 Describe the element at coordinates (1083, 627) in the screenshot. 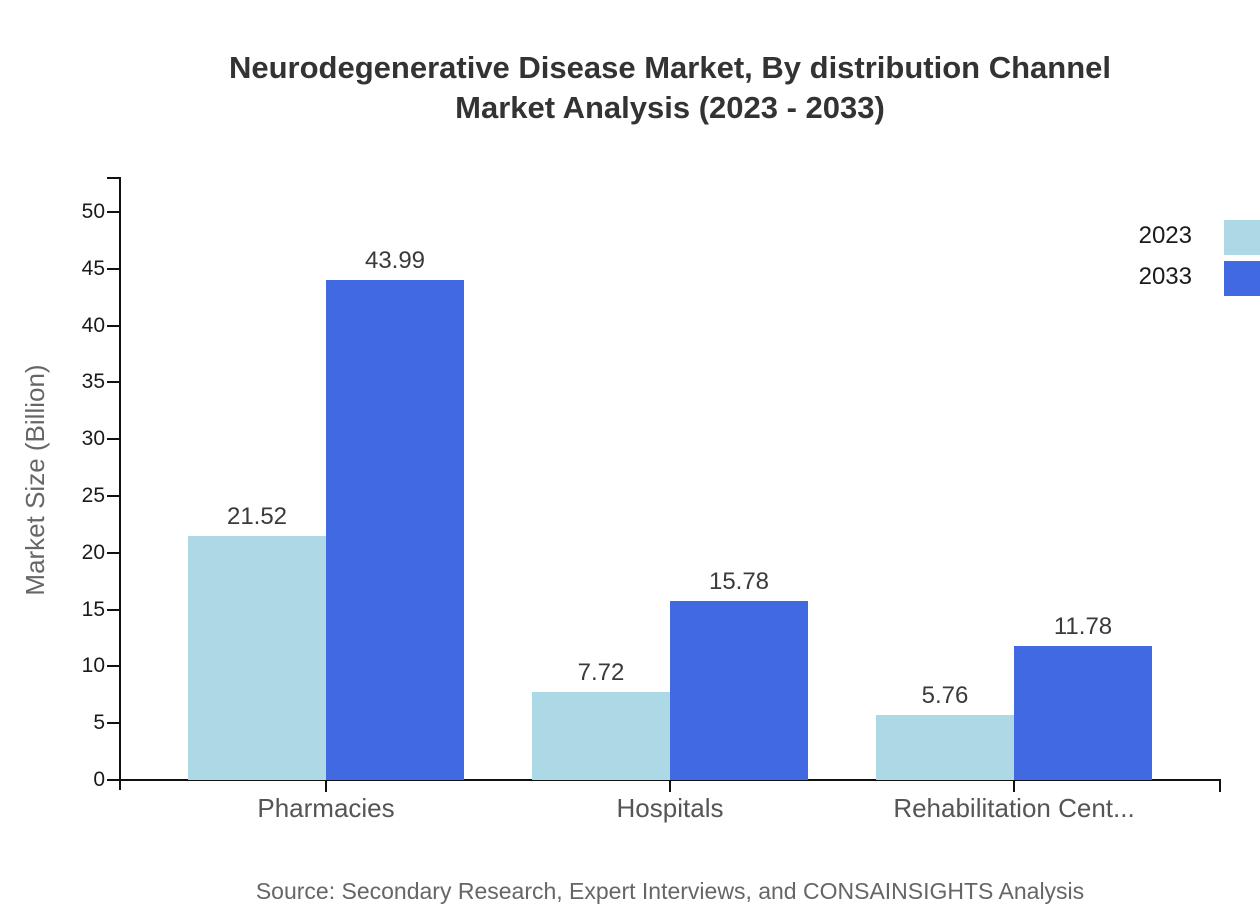

I see `bar-value-label: 11.78` at that location.